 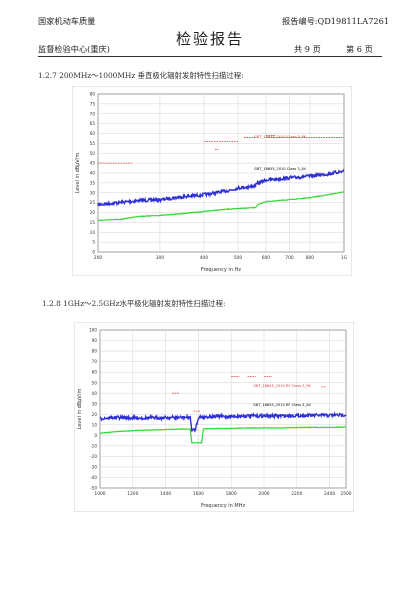 What do you see at coordinates (300, 21) in the screenshot?
I see `report-number-label: 报告编号:` at bounding box center [300, 21].